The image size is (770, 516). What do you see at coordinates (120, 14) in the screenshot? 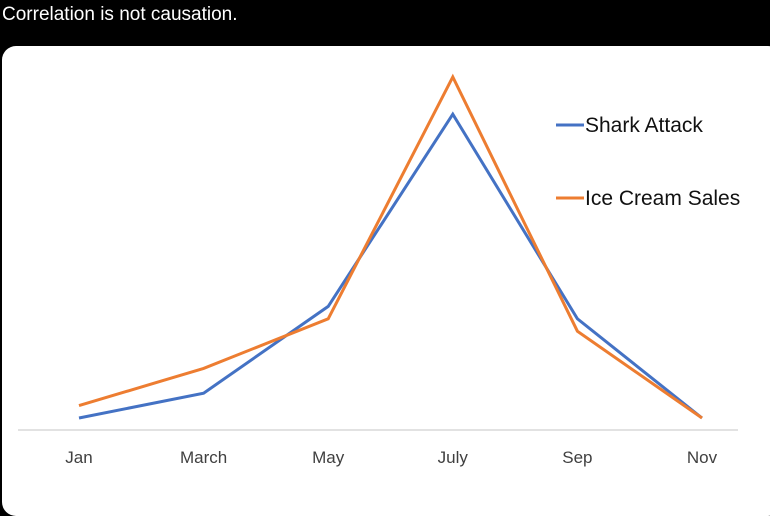
I see `caption-text: Correlation is not causation.` at bounding box center [120, 14].